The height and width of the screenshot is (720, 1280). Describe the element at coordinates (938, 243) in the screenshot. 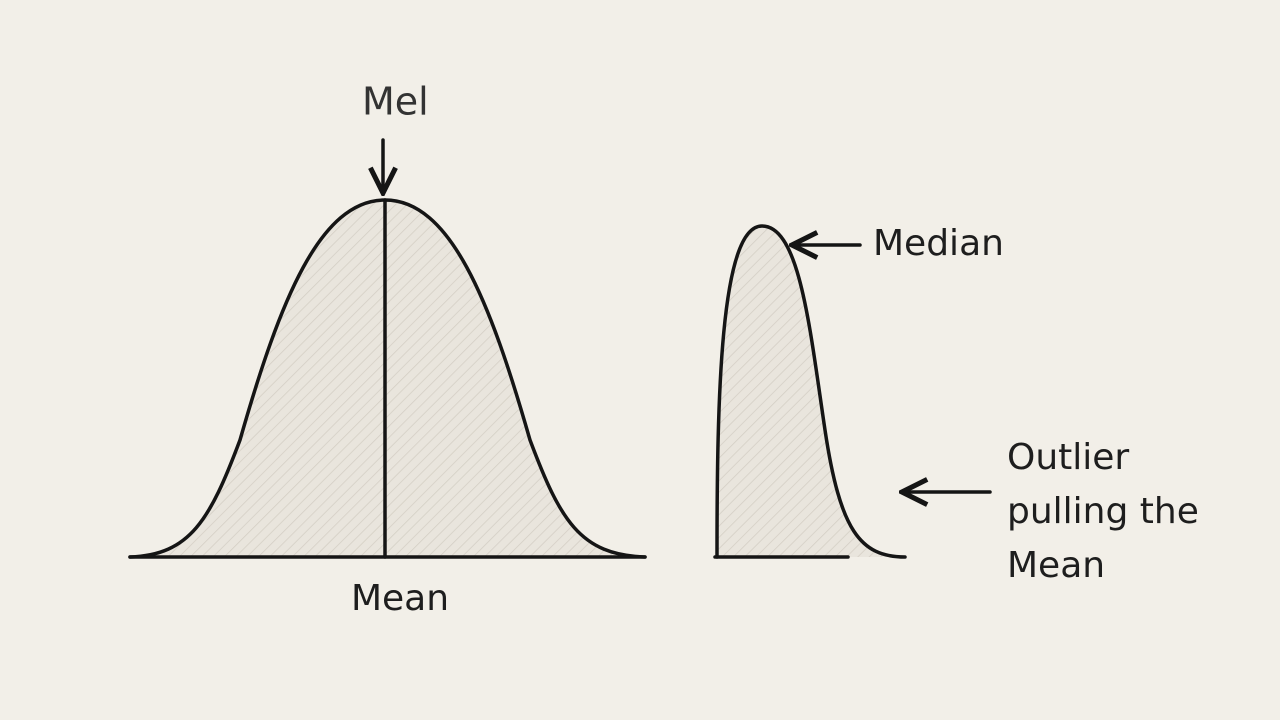

I see `median-label: Median` at that location.